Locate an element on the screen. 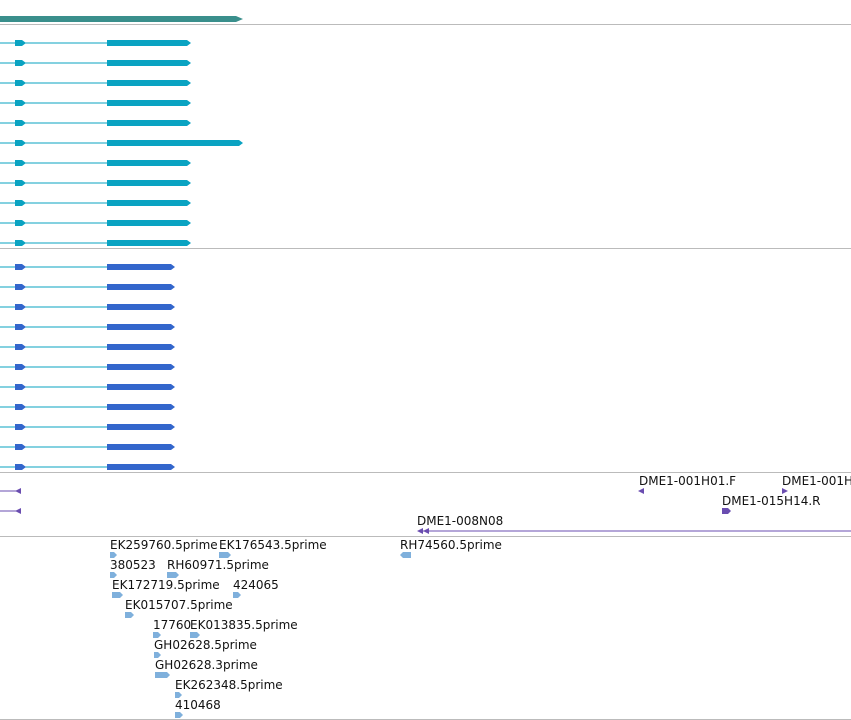 This screenshot has height=720, width=851. cds-track is located at coordinates (87, 367).